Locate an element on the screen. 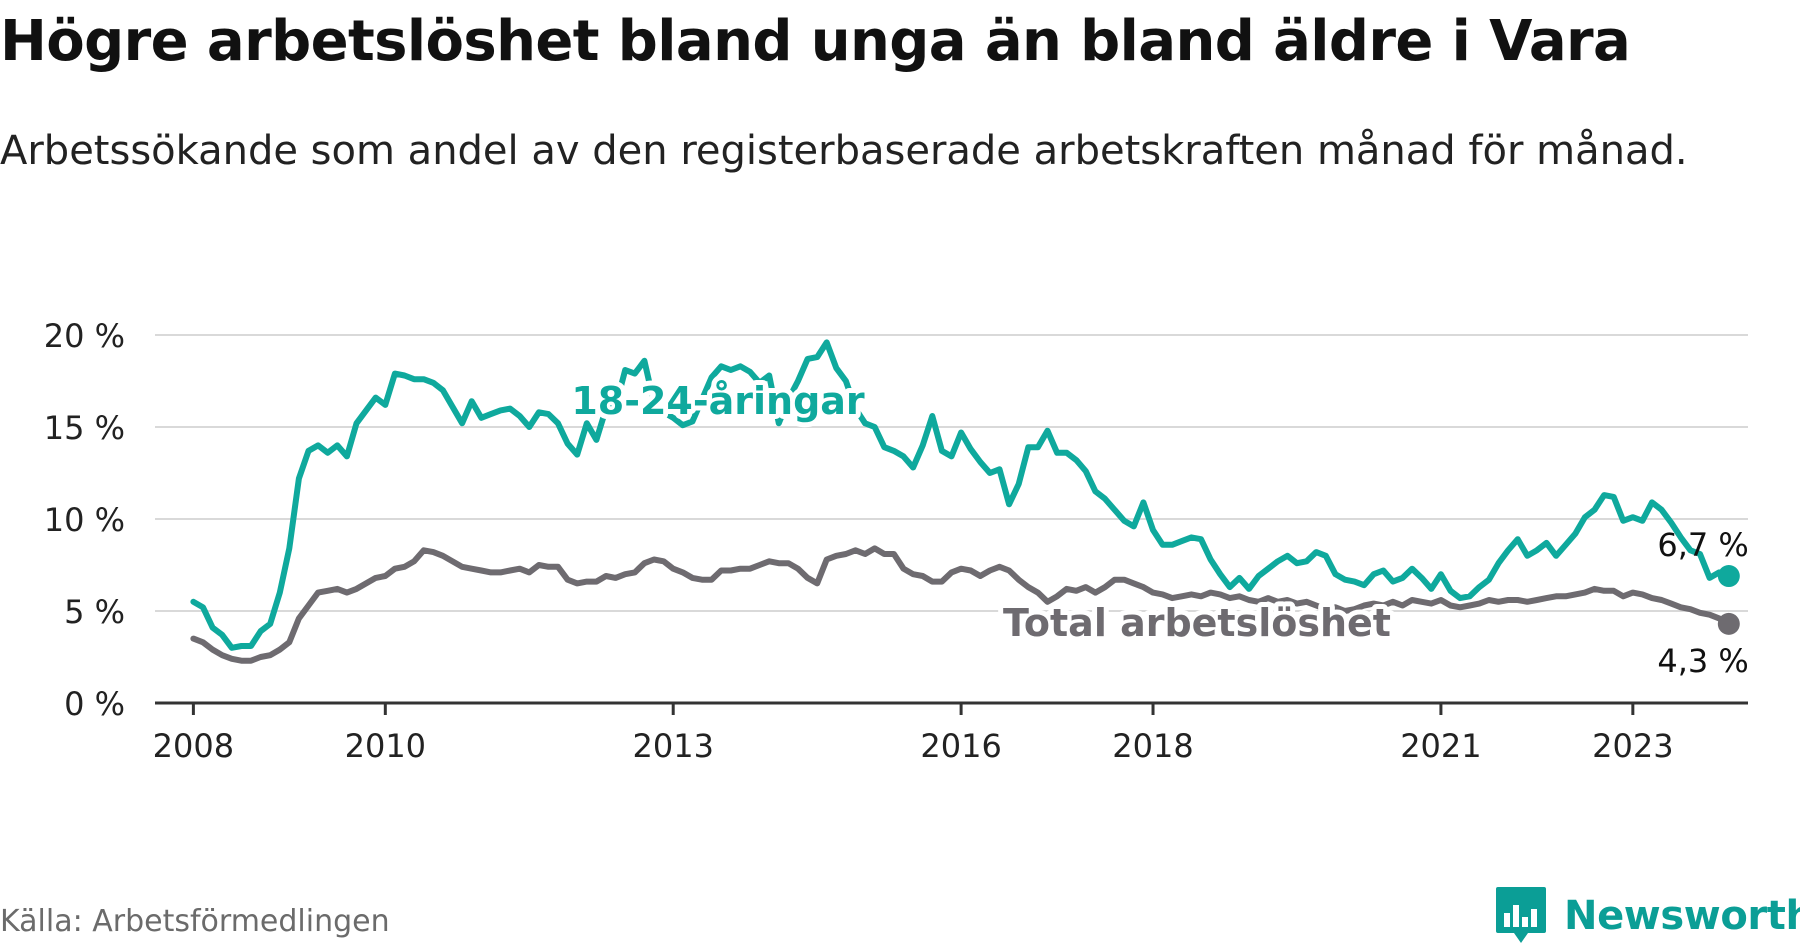 Image resolution: width=1800 pixels, height=948 pixels. brand-name: Newsworthy is located at coordinates (1682, 916).